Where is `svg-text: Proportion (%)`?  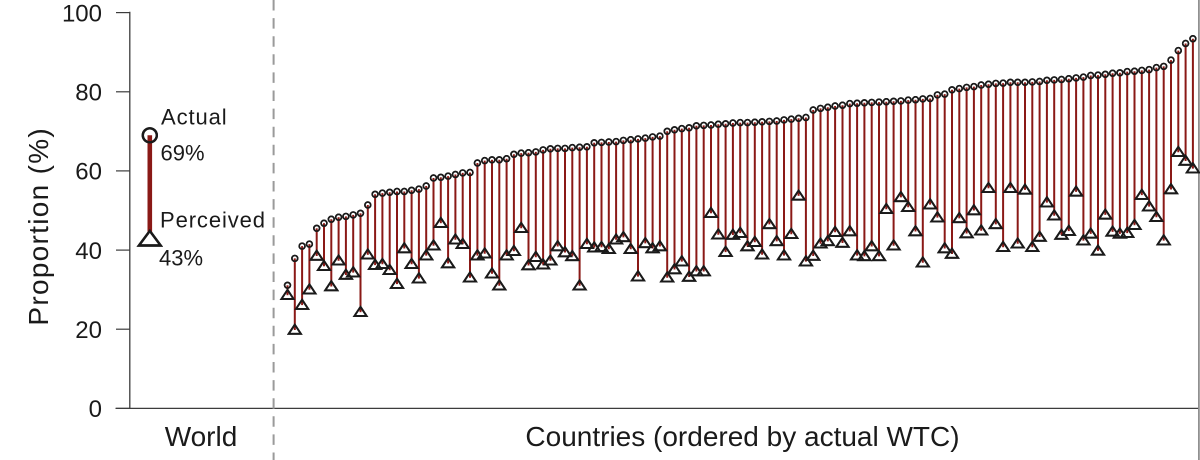 svg-text: Proportion (%) is located at coordinates (38, 226).